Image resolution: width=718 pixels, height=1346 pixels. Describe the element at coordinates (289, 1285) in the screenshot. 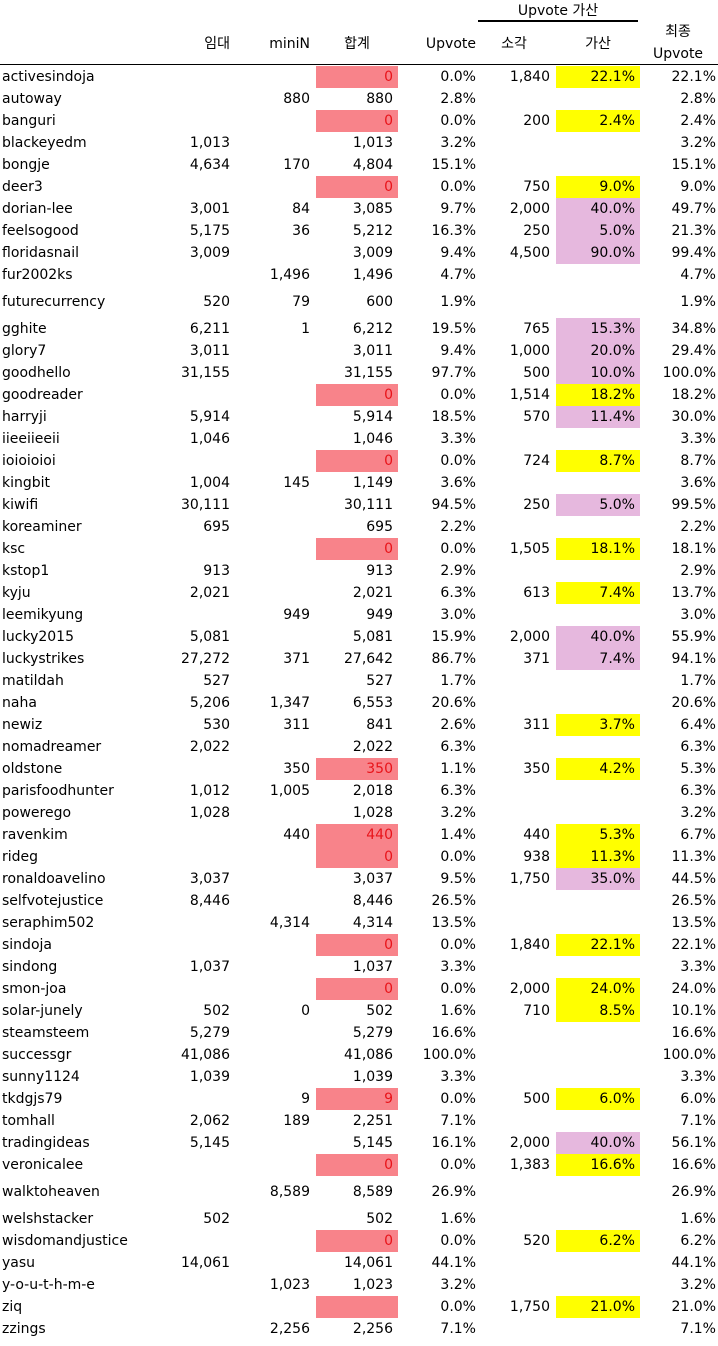

I see `cell-minin: 1,023` at that location.